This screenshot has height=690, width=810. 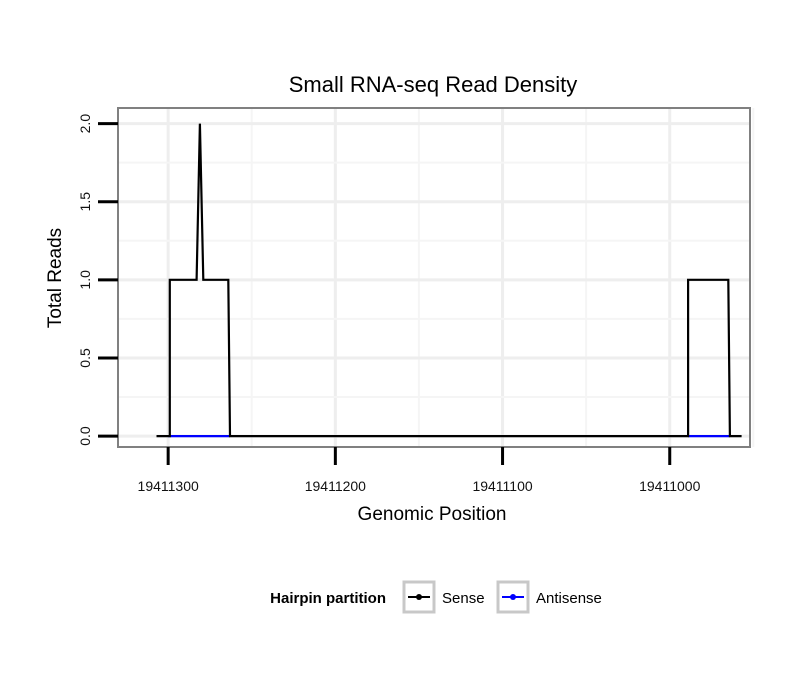 I want to click on y-tick-label-3: 1.5, so click(x=85, y=202).